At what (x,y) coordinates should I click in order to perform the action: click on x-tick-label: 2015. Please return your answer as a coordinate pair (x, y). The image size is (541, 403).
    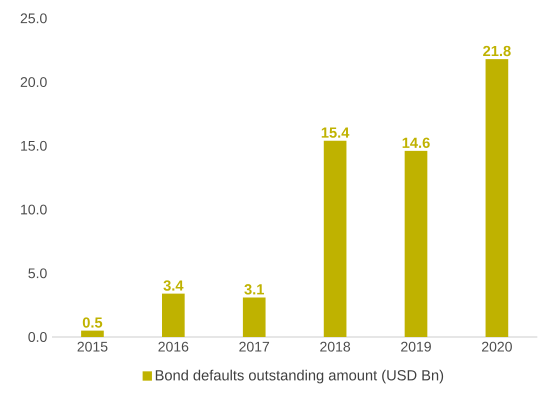
    Looking at the image, I should click on (93, 347).